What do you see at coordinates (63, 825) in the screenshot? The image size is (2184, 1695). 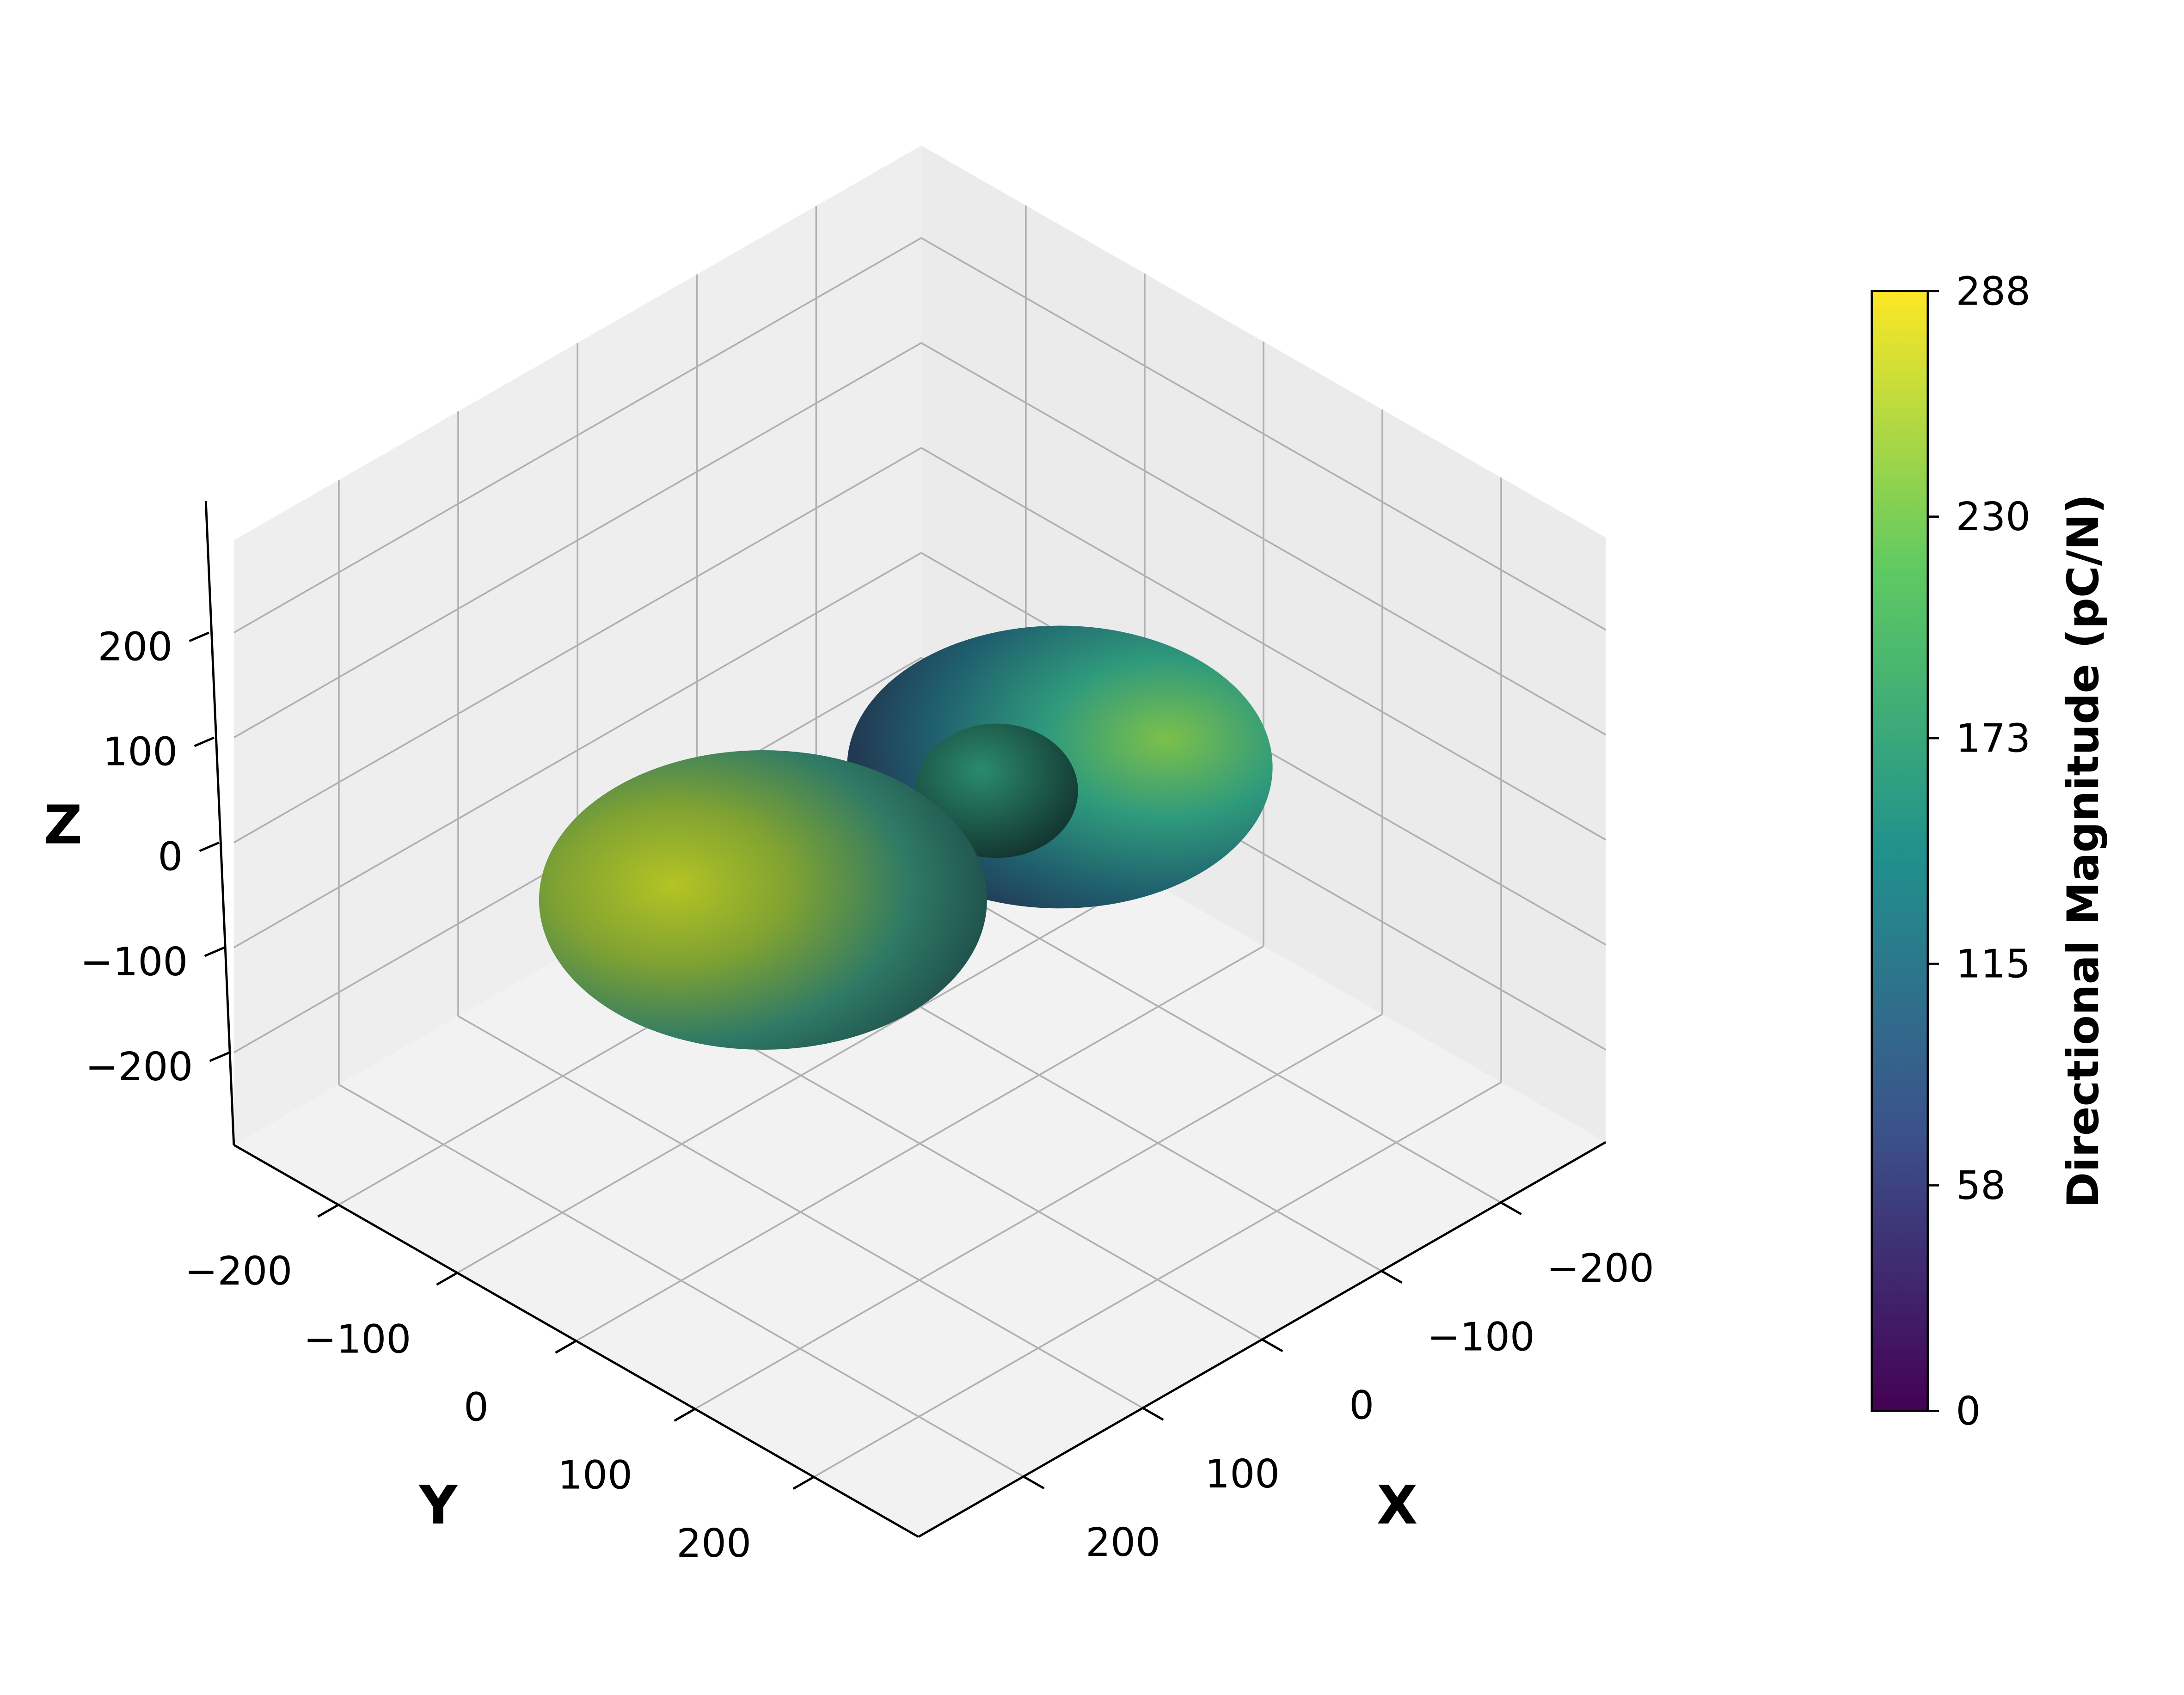 I see `z-axis-label: Z` at bounding box center [63, 825].